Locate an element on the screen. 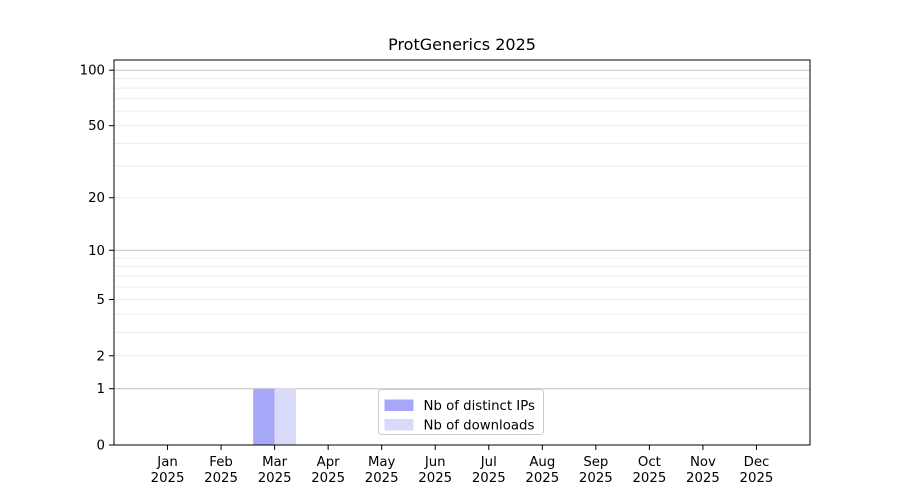  bar-nb-of-downloads-mar-2025 is located at coordinates (285, 416).